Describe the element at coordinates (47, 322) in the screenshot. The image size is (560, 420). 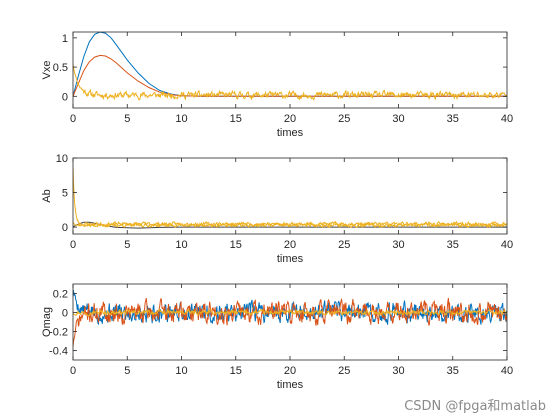
I see `y-axis-label: Omag` at that location.